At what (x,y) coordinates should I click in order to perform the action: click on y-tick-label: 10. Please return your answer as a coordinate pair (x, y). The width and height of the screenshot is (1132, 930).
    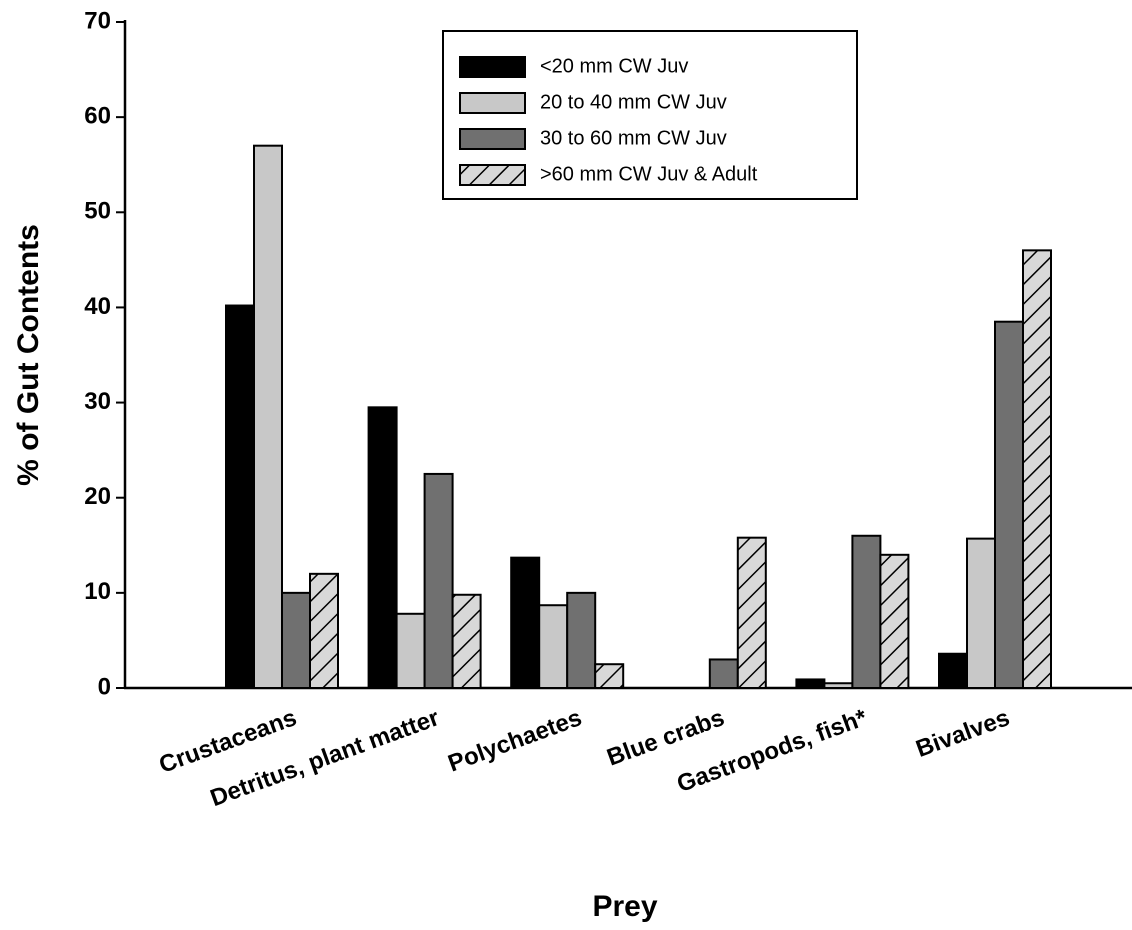
    Looking at the image, I should click on (97, 591).